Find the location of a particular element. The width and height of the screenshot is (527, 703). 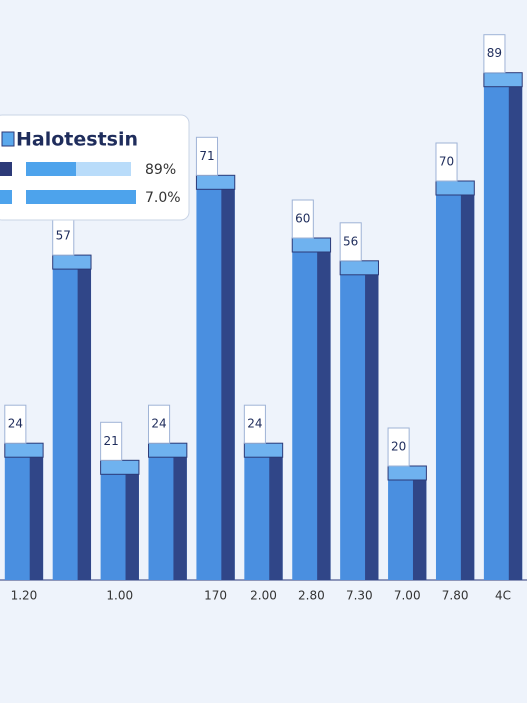

value-label: 21 is located at coordinates (111, 441).